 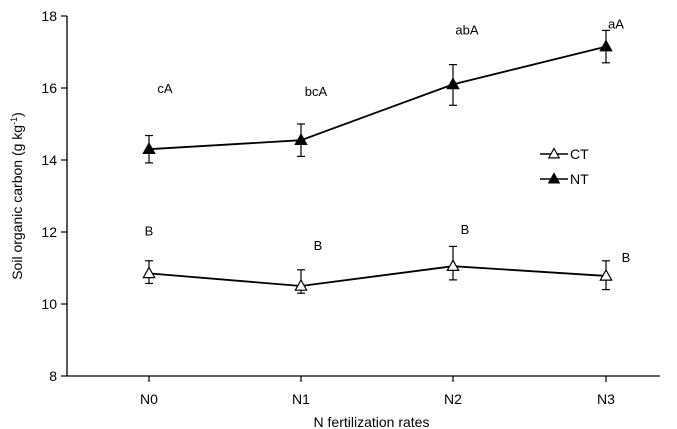 What do you see at coordinates (579, 179) in the screenshot?
I see `legend-label: NT` at bounding box center [579, 179].